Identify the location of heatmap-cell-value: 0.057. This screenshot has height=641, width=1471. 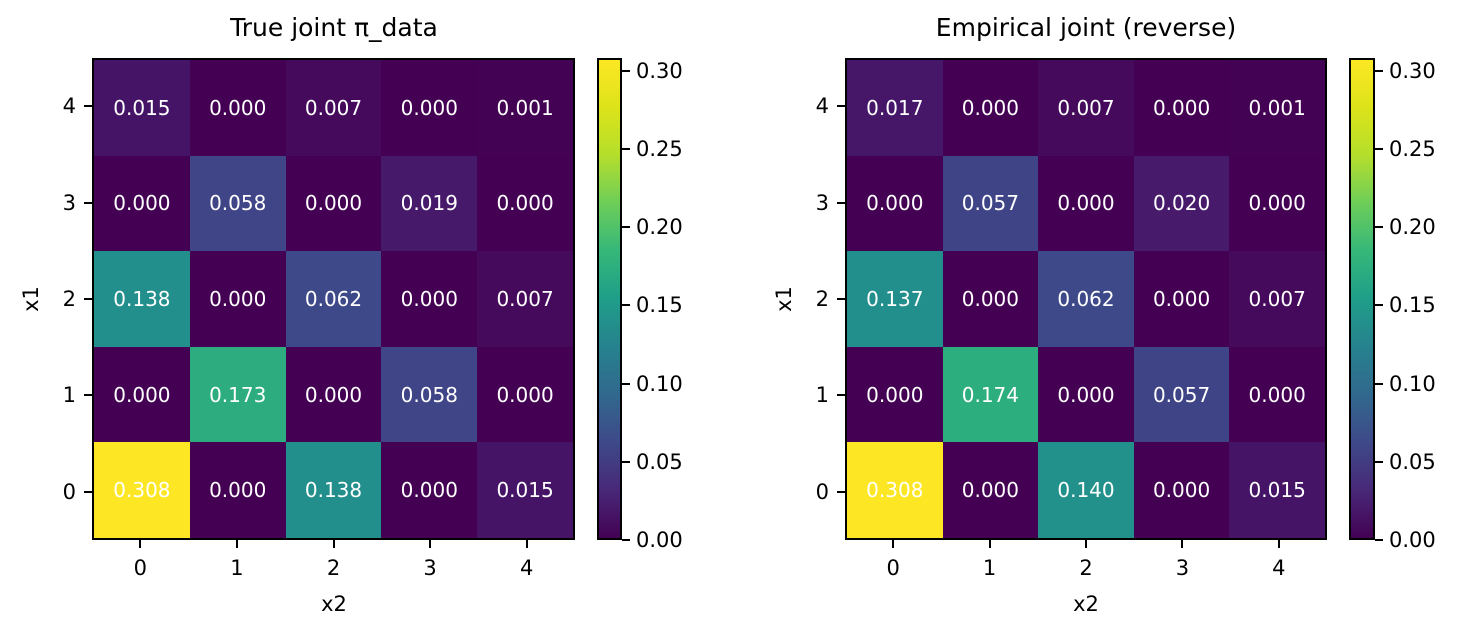
(990, 203).